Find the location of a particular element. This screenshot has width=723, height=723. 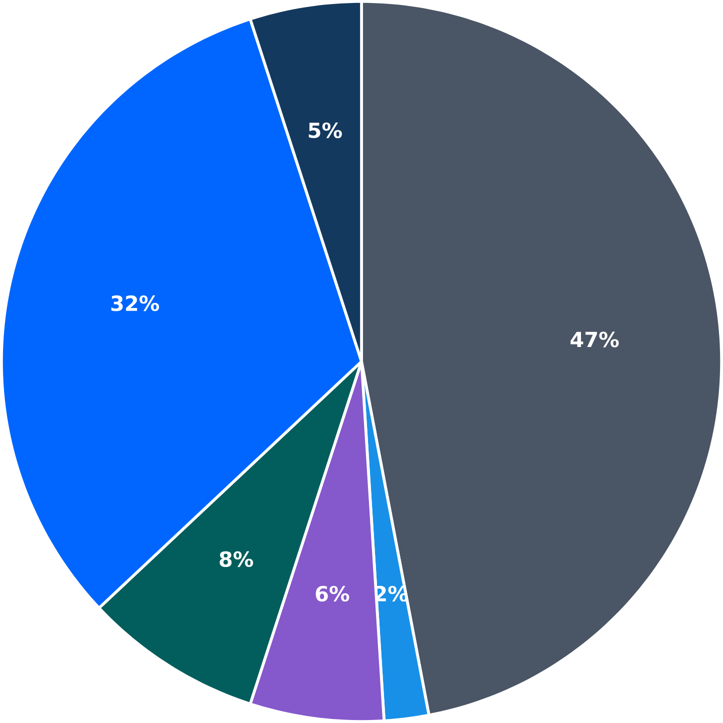

data-label: 47% is located at coordinates (594, 340).